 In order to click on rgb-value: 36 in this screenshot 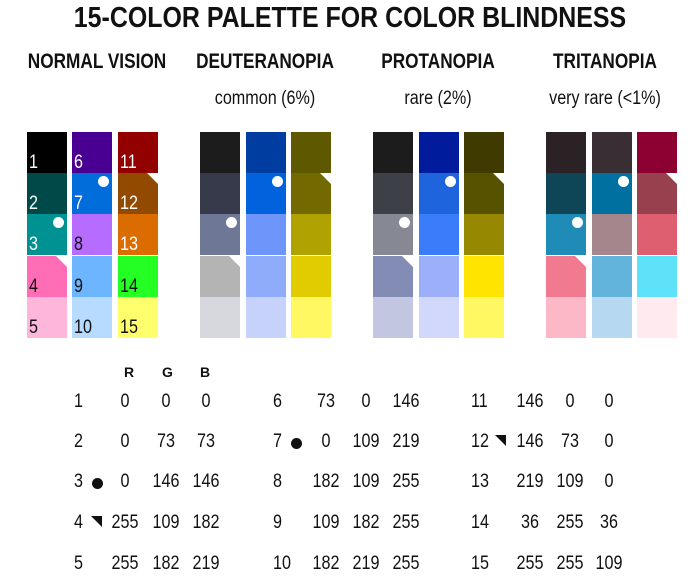, I will do `click(530, 522)`.